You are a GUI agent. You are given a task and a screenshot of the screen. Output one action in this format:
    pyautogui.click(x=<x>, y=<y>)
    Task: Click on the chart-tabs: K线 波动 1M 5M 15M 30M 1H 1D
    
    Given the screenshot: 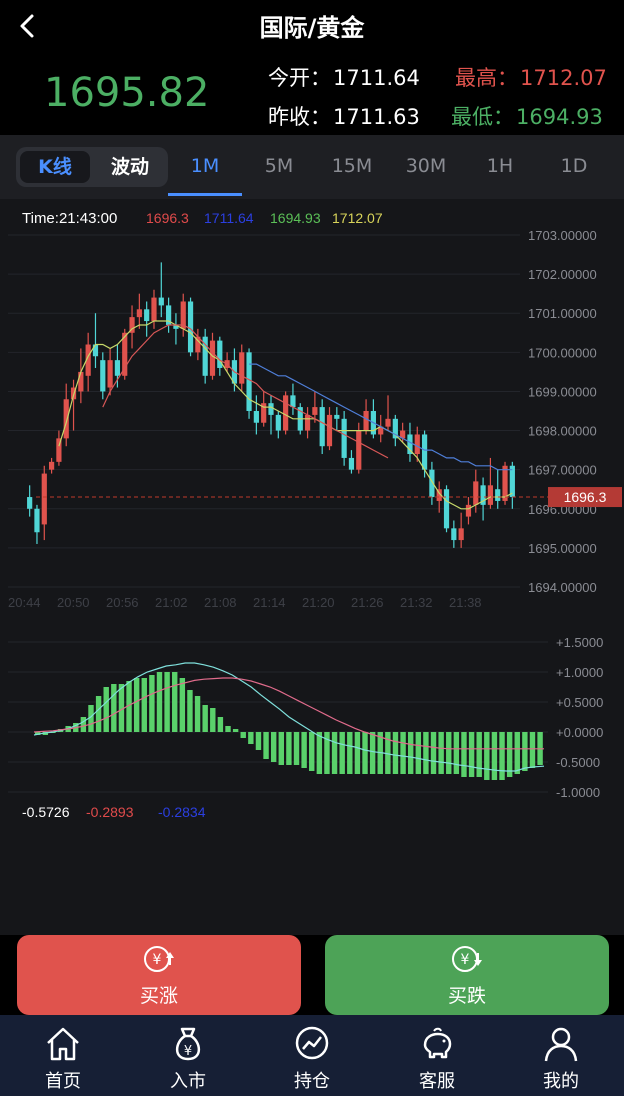 What is the action you would take?
    pyautogui.click(x=312, y=167)
    